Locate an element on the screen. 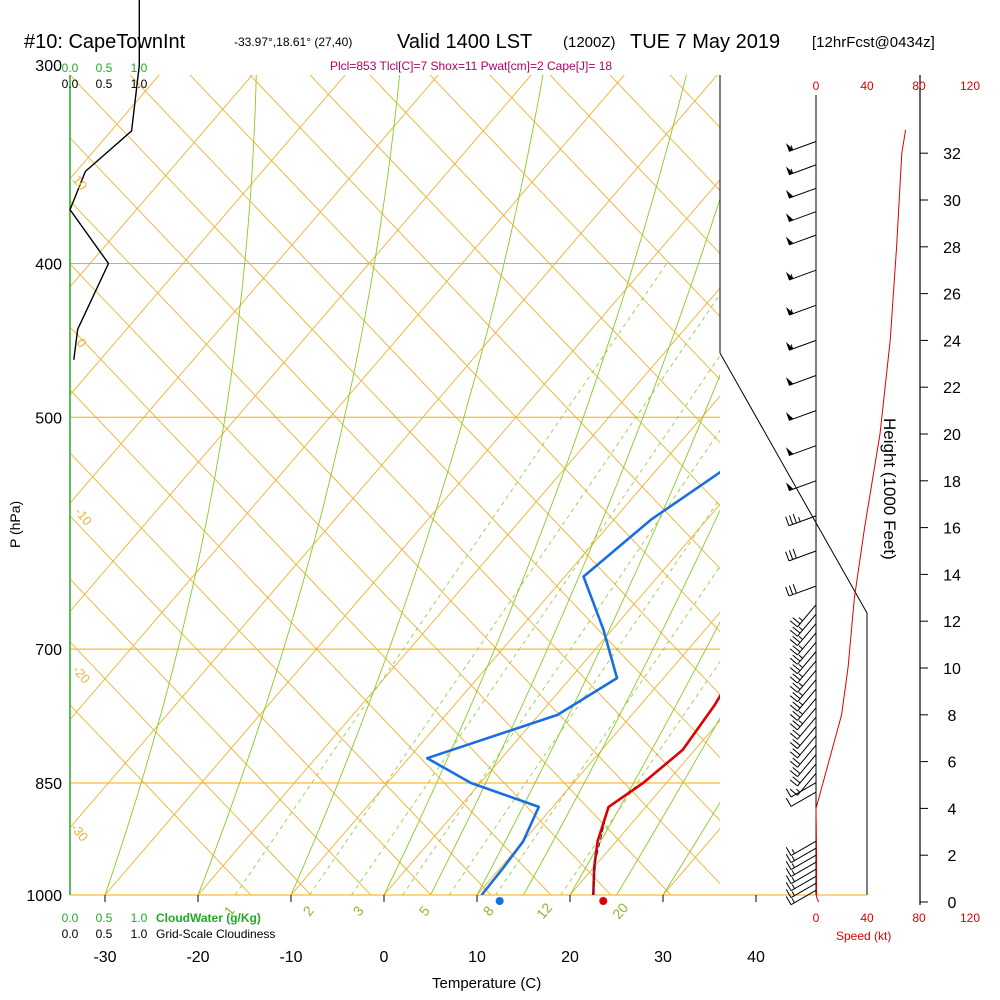 Image resolution: width=1000 pixels, height=1000 pixels. cloudwater-tick-top: 0.5 is located at coordinates (104, 68).